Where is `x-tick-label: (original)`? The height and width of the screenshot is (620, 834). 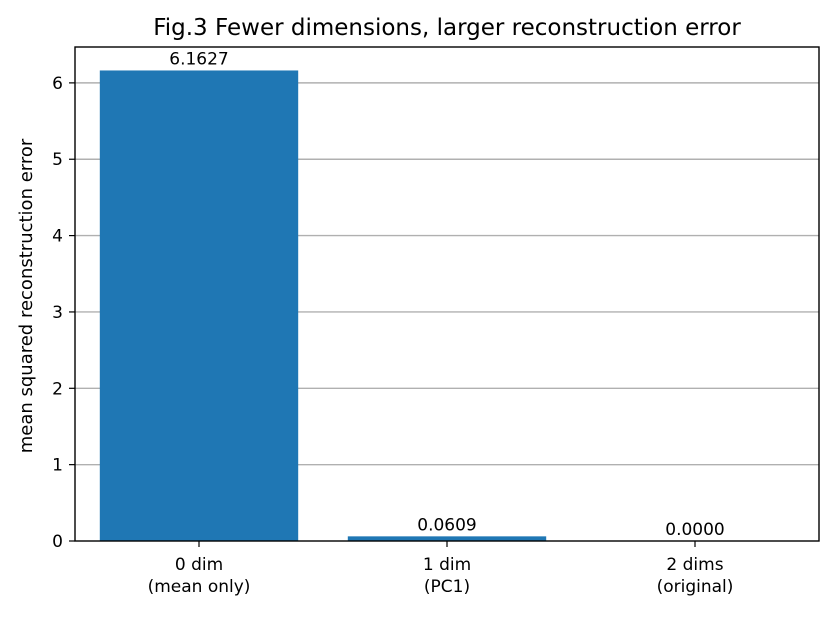
x-tick-label: (original) is located at coordinates (695, 587).